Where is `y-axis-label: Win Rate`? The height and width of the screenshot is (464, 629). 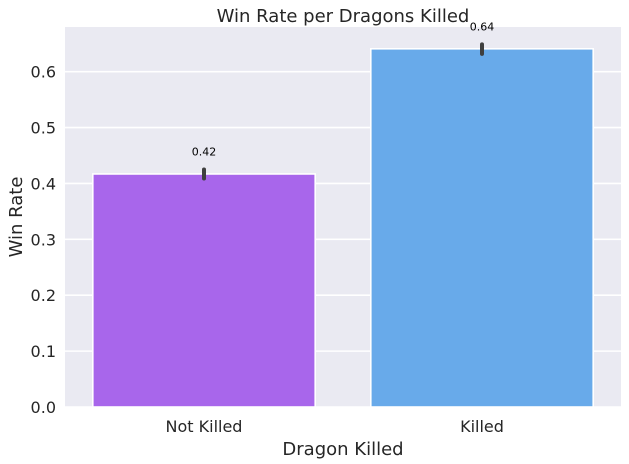
y-axis-label: Win Rate is located at coordinates (16, 217).